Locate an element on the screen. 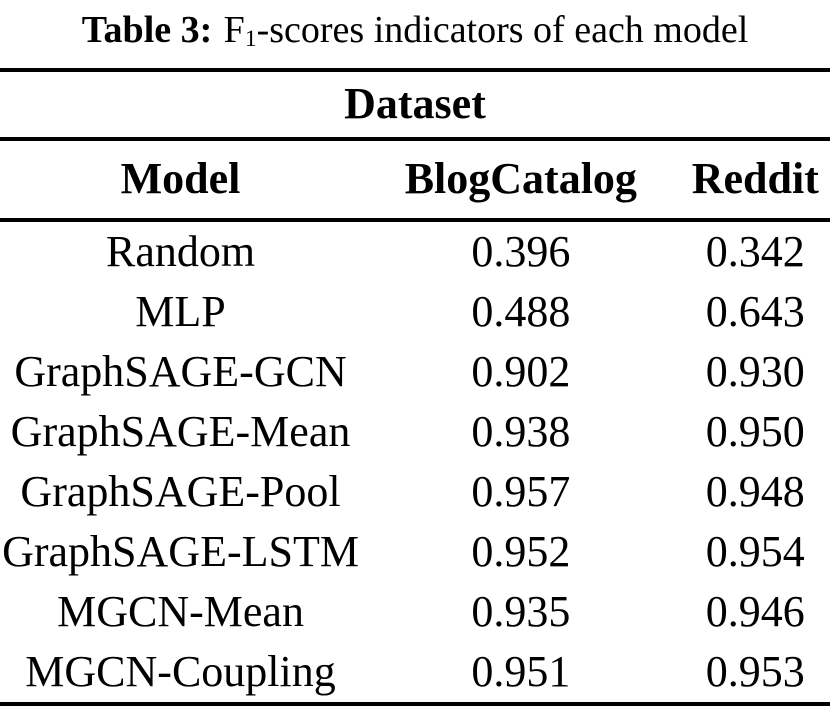 This screenshot has height=707, width=830. blogcatalog-score-cell: 0.396 is located at coordinates (521, 251).